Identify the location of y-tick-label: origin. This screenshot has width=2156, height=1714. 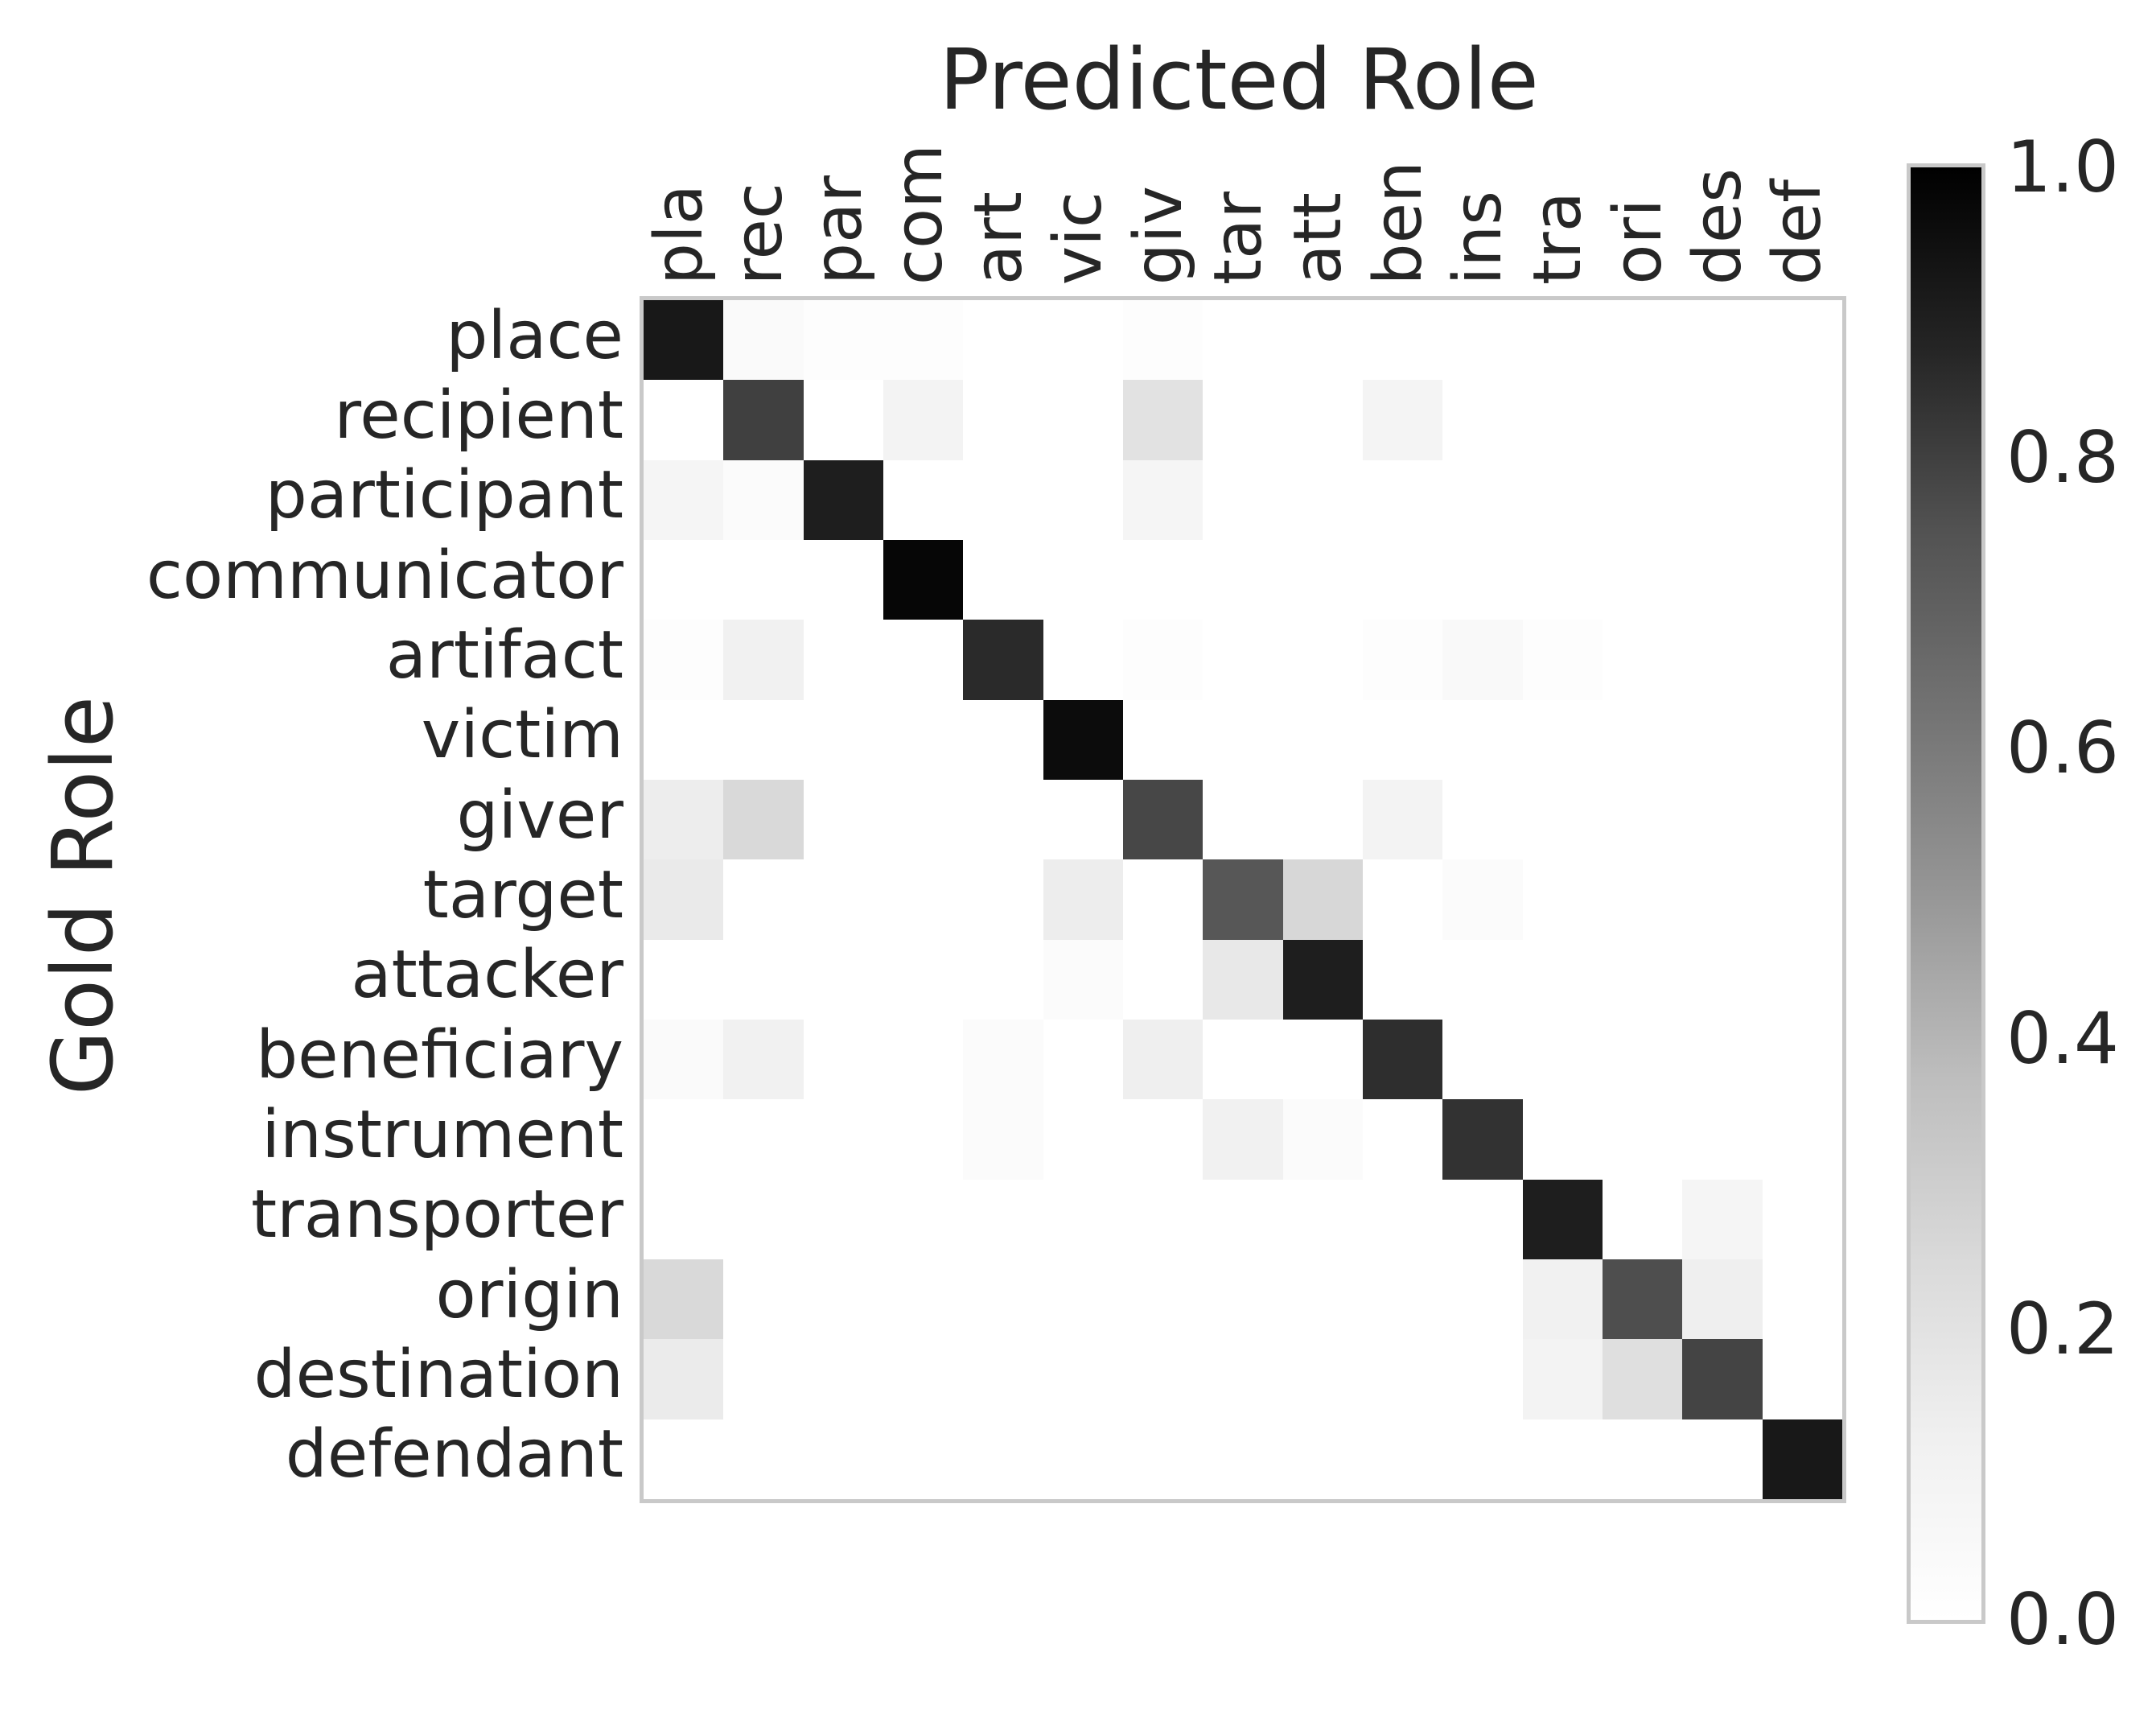
(529, 1294).